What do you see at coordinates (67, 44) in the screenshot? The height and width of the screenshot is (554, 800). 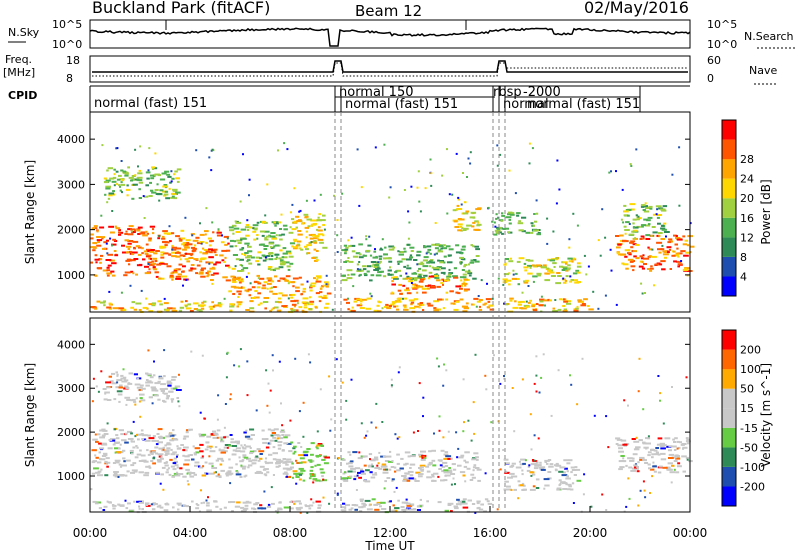 I see `nsky-tick-bottom: 10^0` at bounding box center [67, 44].